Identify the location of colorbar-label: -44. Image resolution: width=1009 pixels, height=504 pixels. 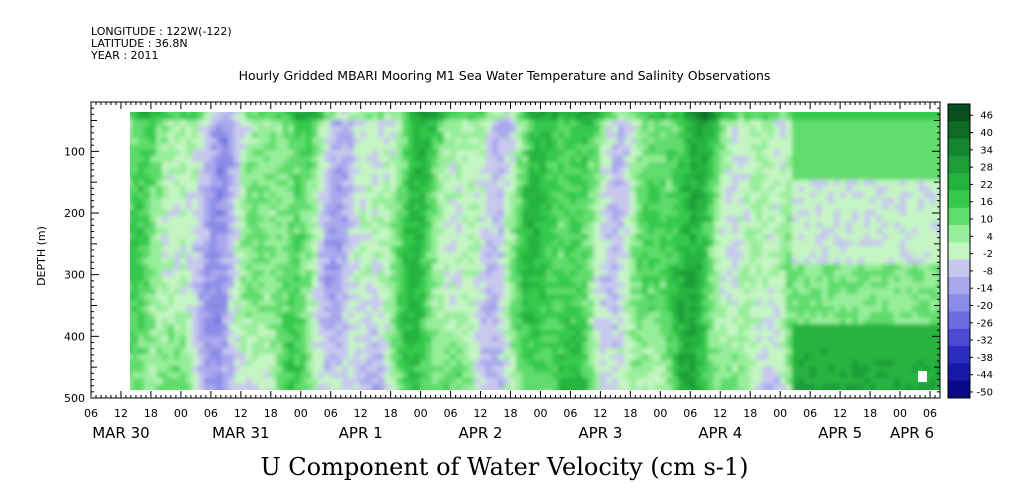
(985, 375).